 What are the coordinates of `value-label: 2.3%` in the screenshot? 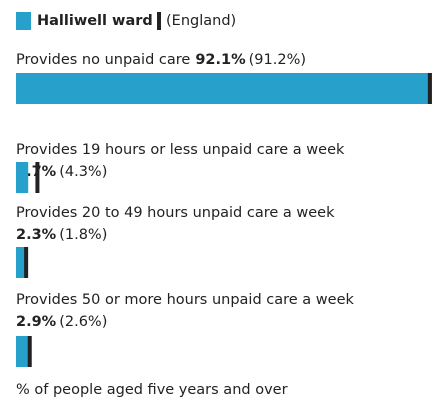 It's located at (36, 235).